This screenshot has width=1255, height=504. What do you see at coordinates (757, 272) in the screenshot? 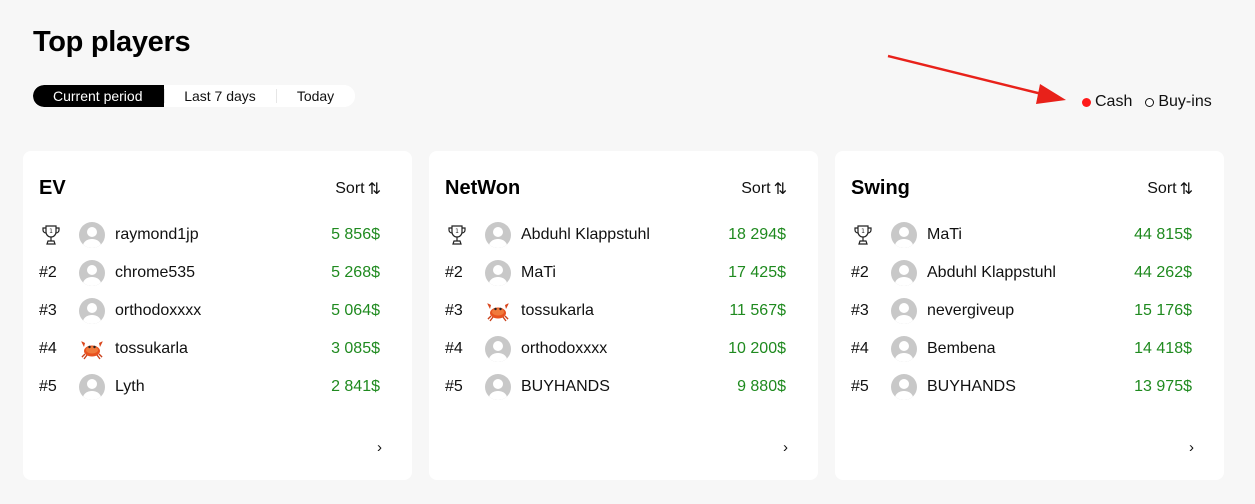
I see `player-amount: 17 425$` at bounding box center [757, 272].